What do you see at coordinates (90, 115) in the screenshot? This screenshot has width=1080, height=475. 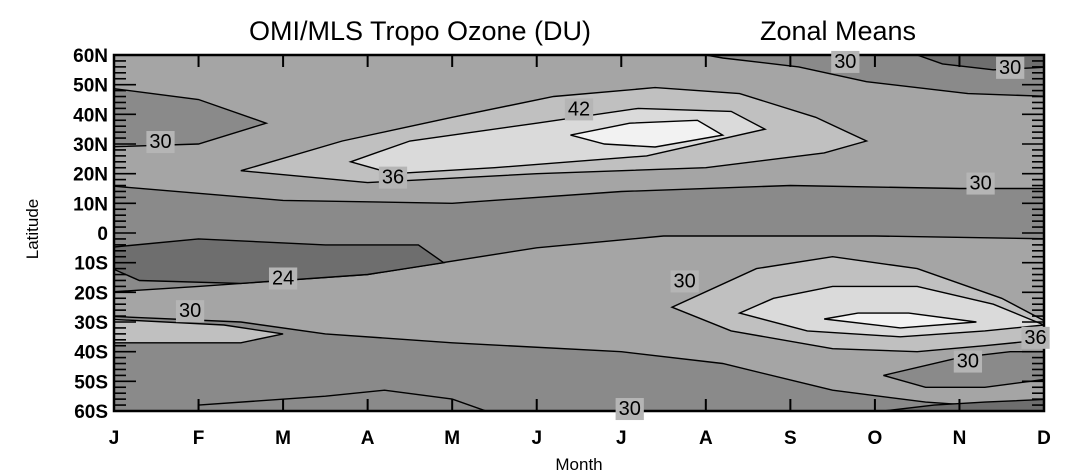 I see `y-tick-label: 40N` at bounding box center [90, 115].